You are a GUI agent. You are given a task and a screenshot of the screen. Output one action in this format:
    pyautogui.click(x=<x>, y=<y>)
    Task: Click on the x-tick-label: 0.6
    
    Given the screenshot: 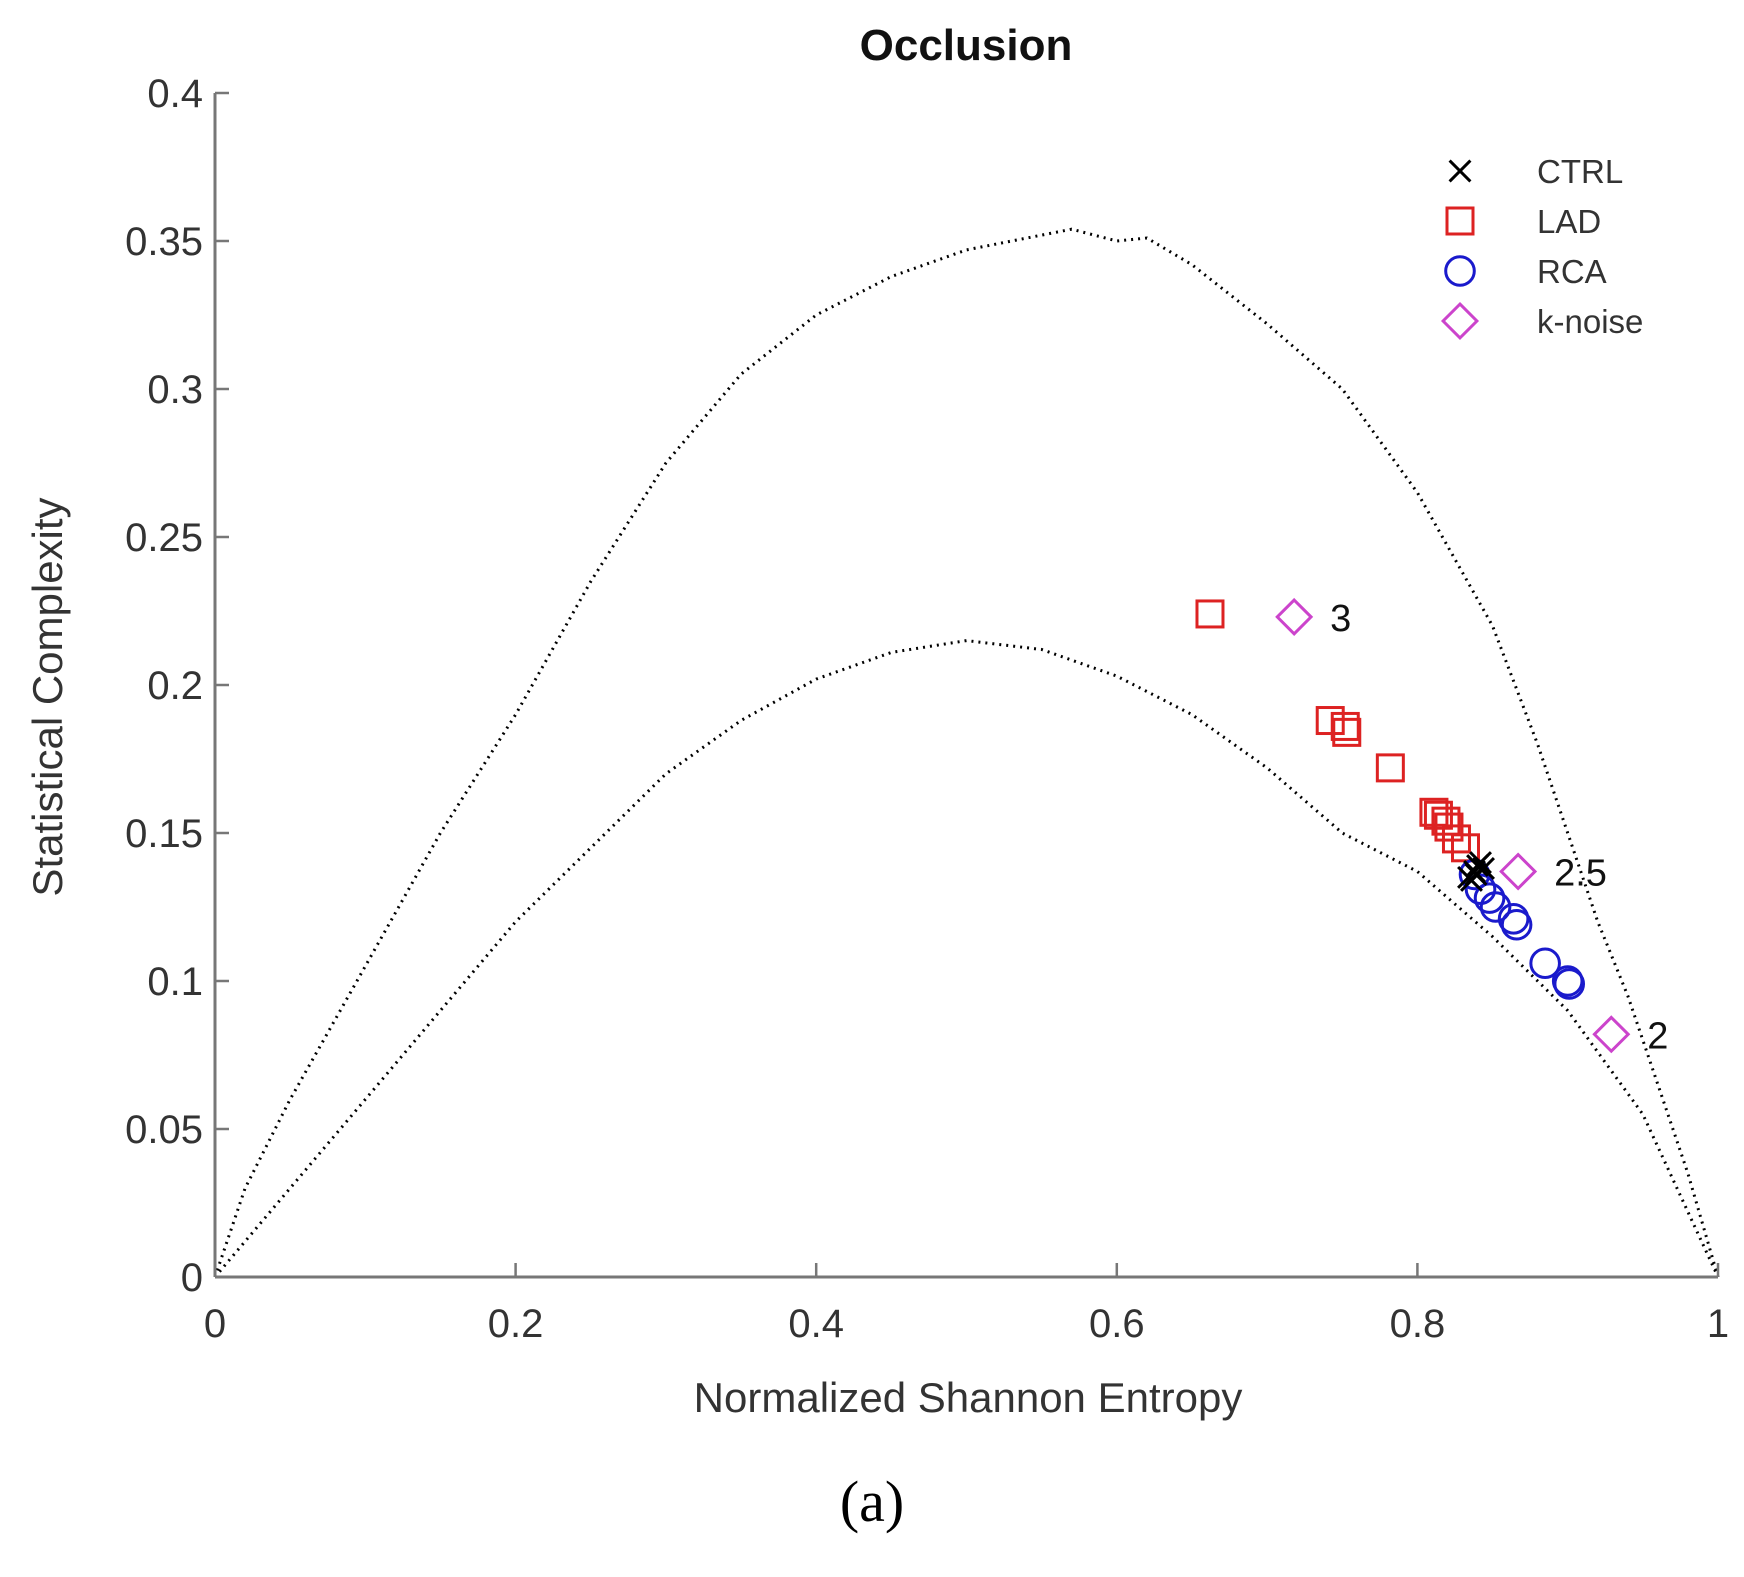 What is the action you would take?
    pyautogui.click(x=1117, y=1324)
    